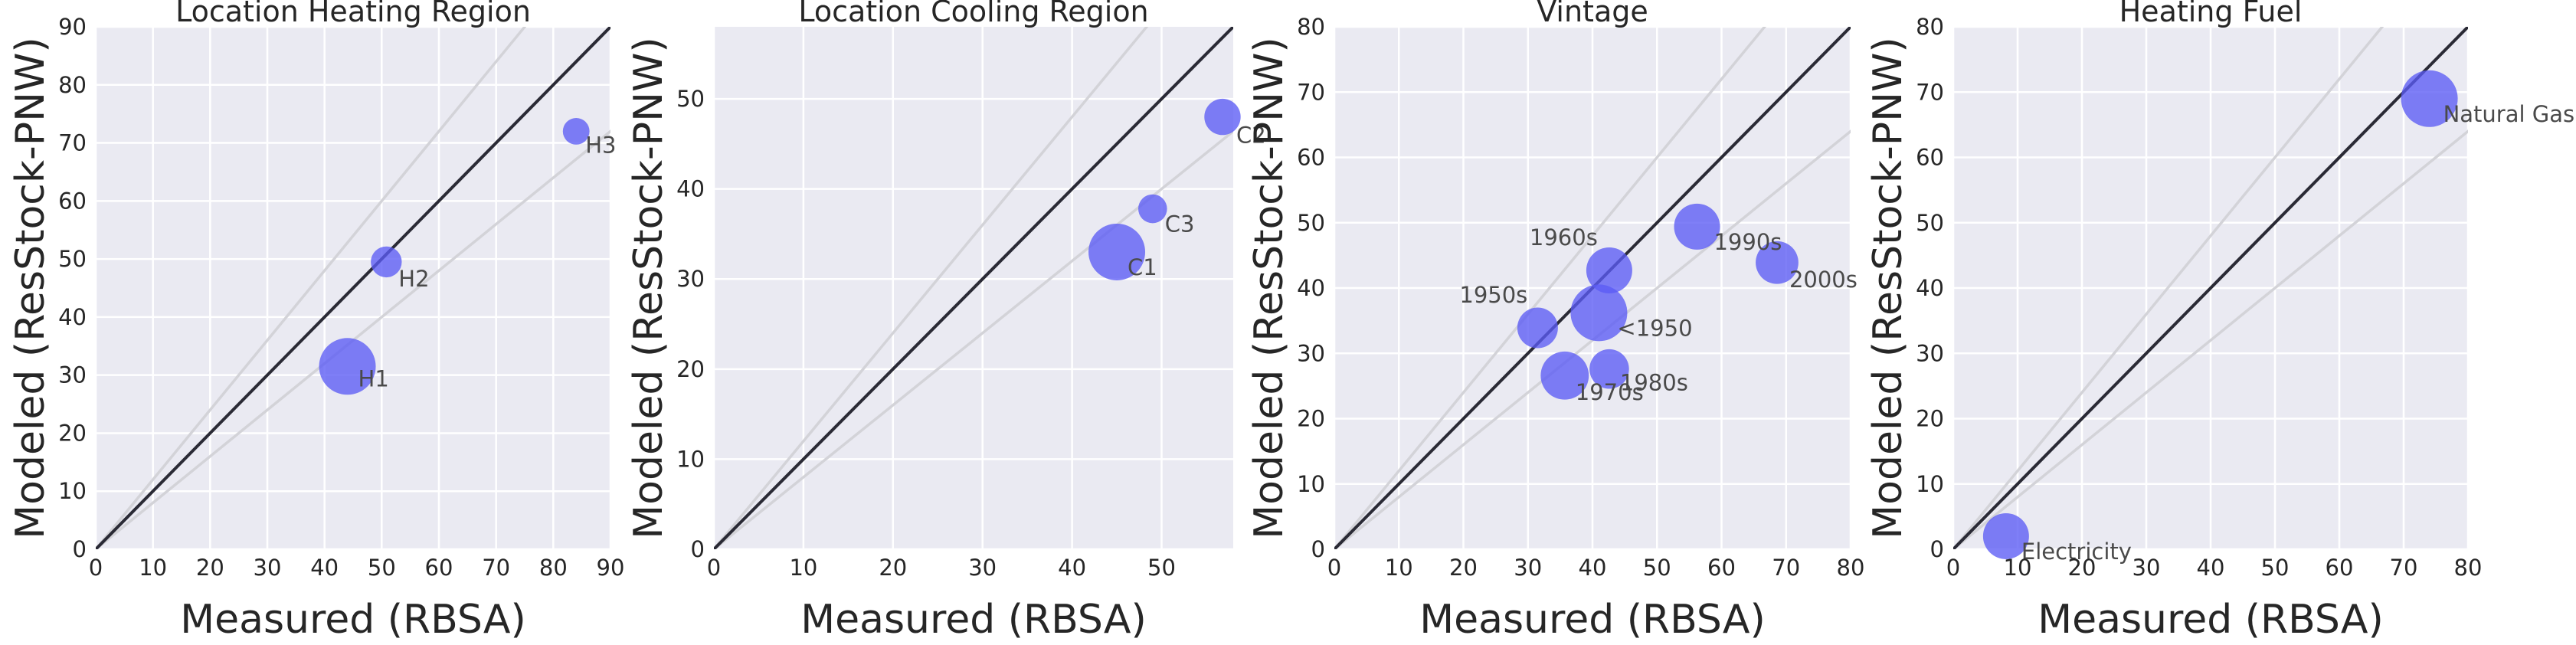 The width and height of the screenshot is (2576, 645). Describe the element at coordinates (1072, 568) in the screenshot. I see `x-tick-label: 40` at that location.